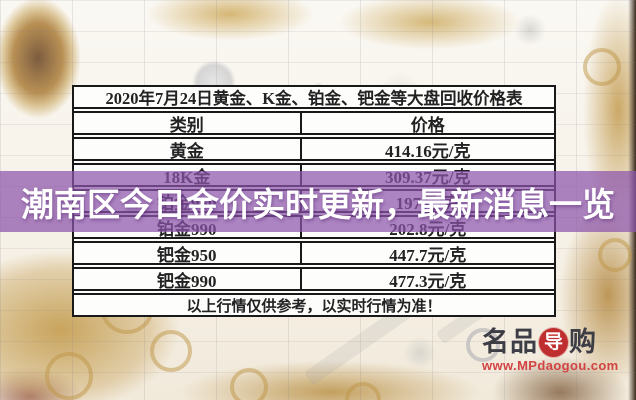 This screenshot has width=636, height=400. I want to click on category-cell: 钯金990, so click(187, 281).